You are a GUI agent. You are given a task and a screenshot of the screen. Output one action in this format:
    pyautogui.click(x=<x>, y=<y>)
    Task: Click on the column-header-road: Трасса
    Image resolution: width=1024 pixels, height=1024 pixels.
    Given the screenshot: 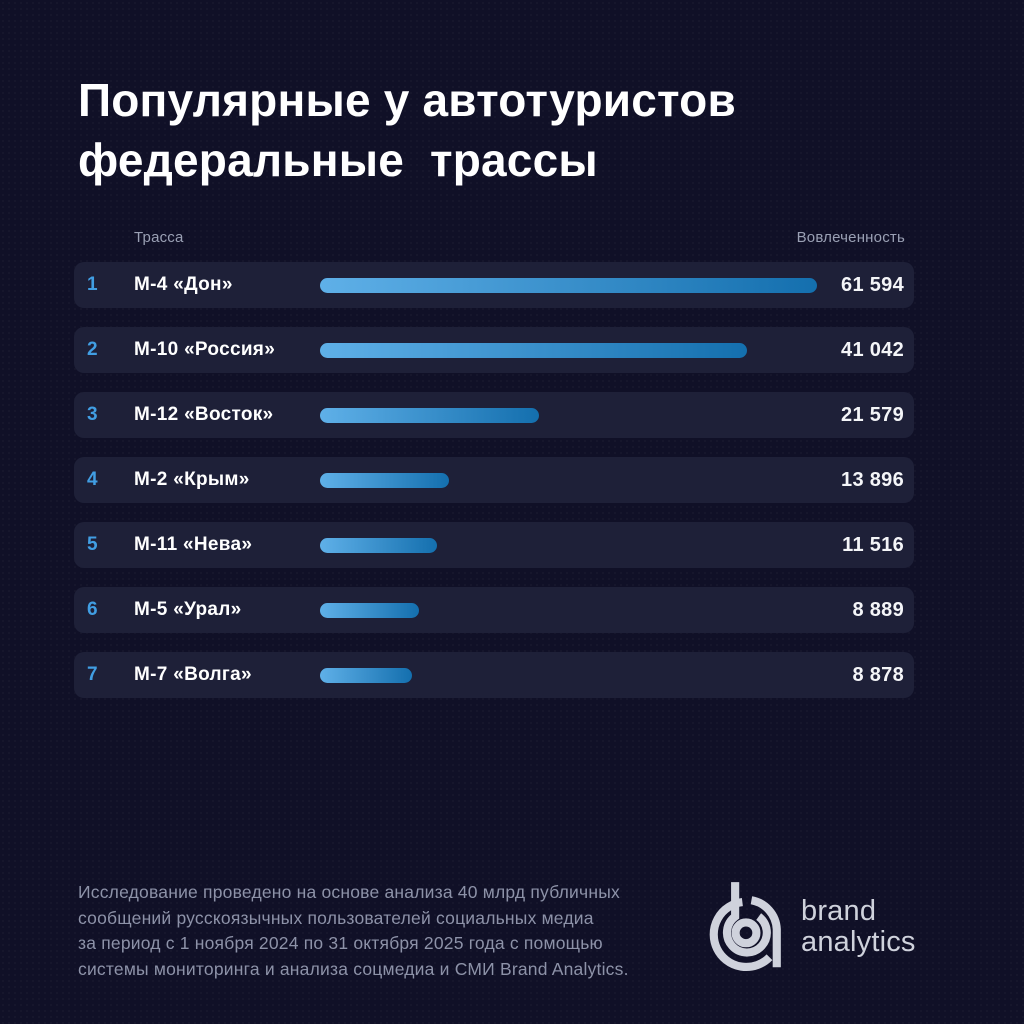 What is the action you would take?
    pyautogui.click(x=159, y=237)
    